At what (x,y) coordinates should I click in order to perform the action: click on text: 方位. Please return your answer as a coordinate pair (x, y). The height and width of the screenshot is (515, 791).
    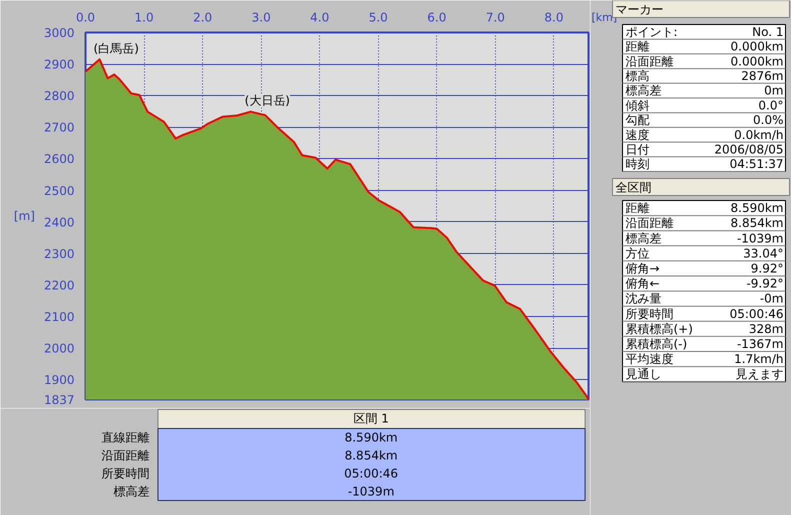
    Looking at the image, I should click on (638, 253).